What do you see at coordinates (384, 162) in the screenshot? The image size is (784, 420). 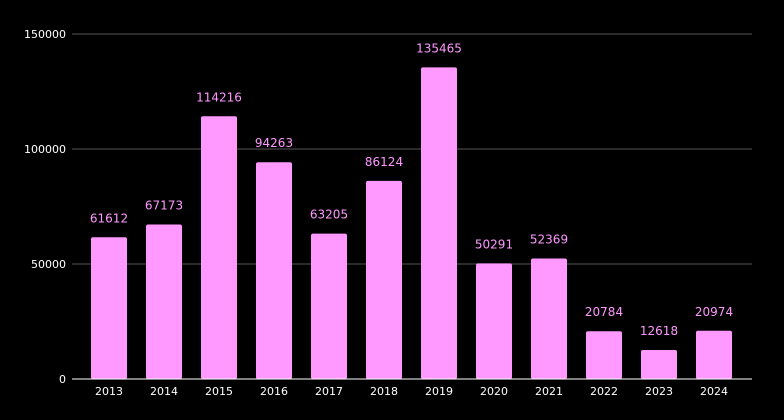 I see `data-label-2018: 86124` at bounding box center [384, 162].